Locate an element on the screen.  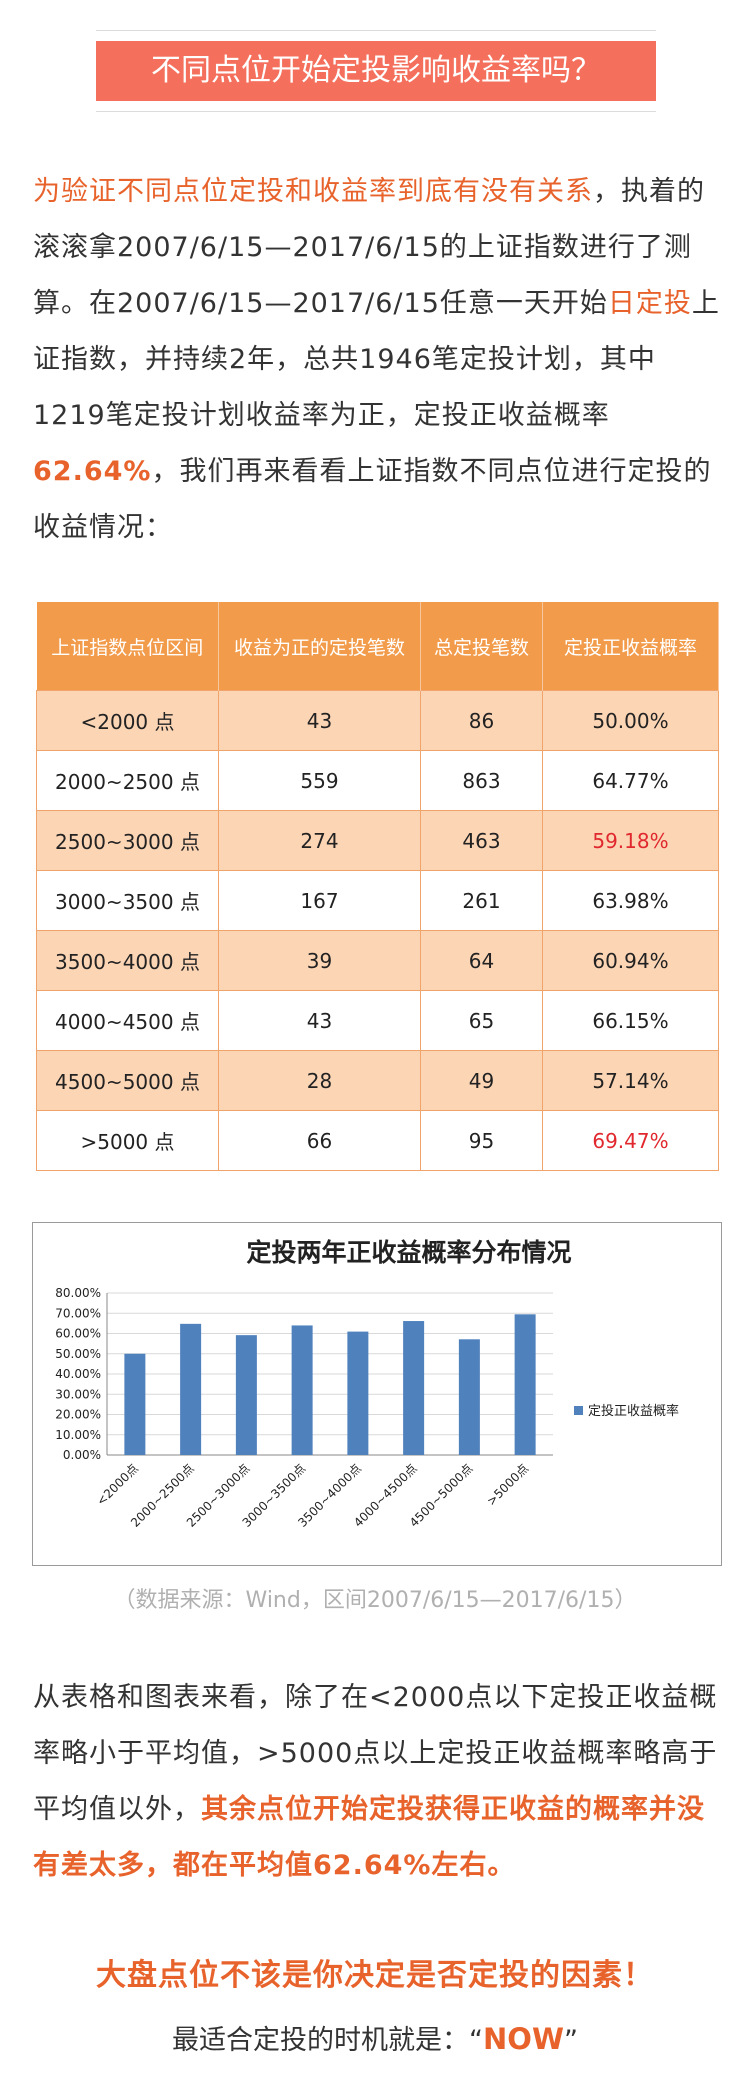
y-tick-label: 20.00% is located at coordinates (78, 1415).